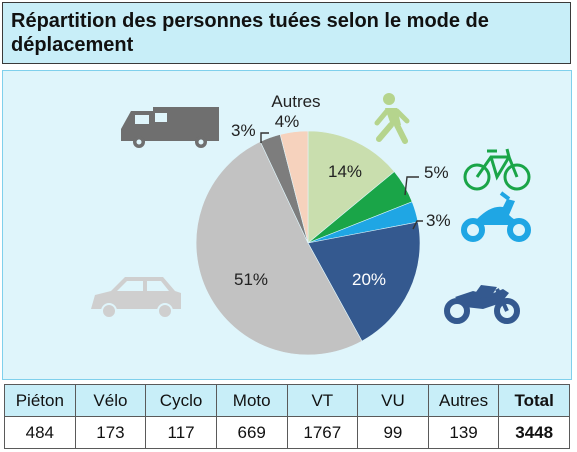  I want to click on value-vt: 1767, so click(322, 432).